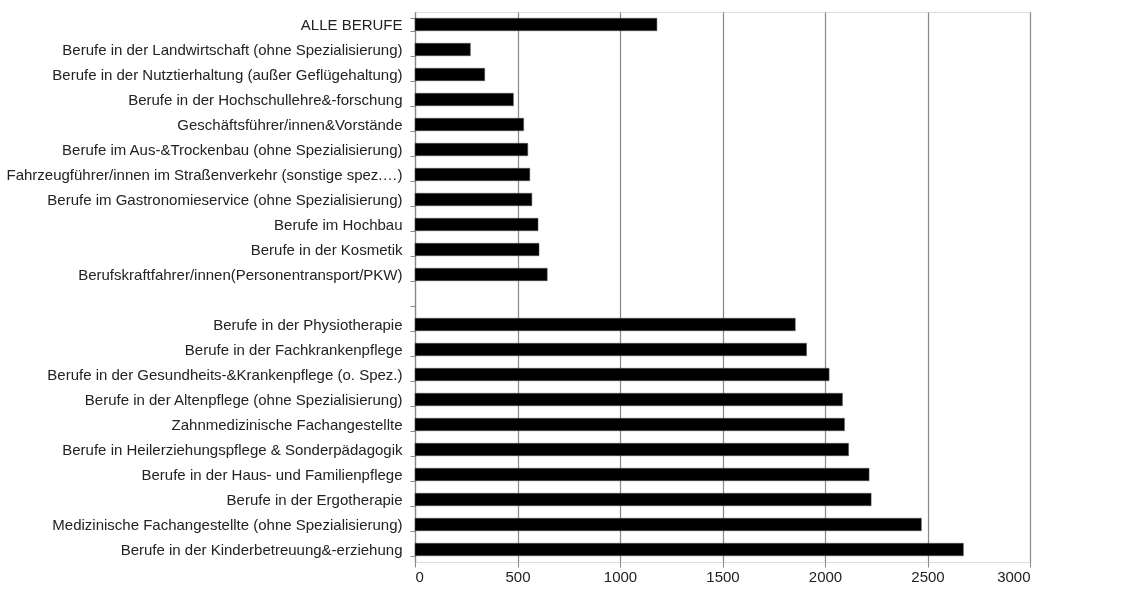 Image resolution: width=1122 pixels, height=595 pixels. What do you see at coordinates (825, 576) in the screenshot?
I see `x-tick-label: 2000` at bounding box center [825, 576].